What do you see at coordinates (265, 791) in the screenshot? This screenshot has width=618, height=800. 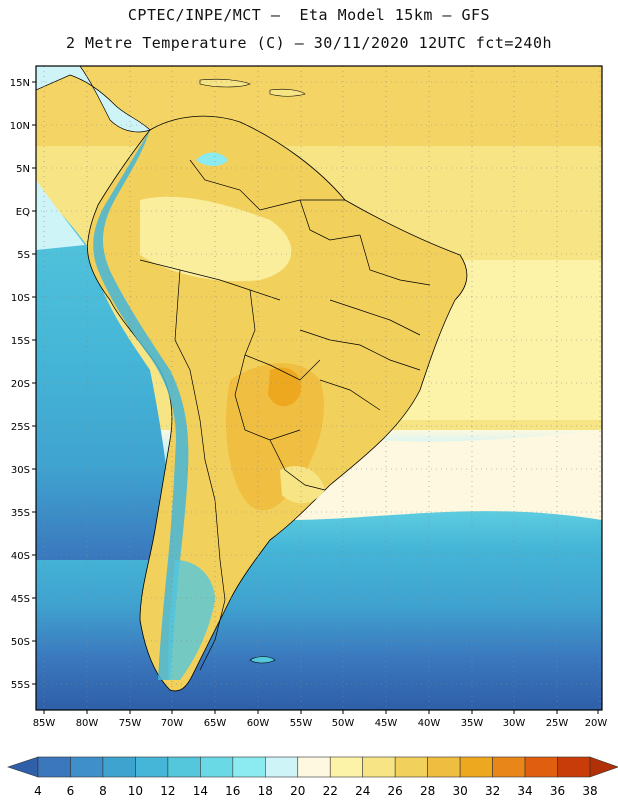 I see `colorbar-tick-label: 18` at bounding box center [265, 791].